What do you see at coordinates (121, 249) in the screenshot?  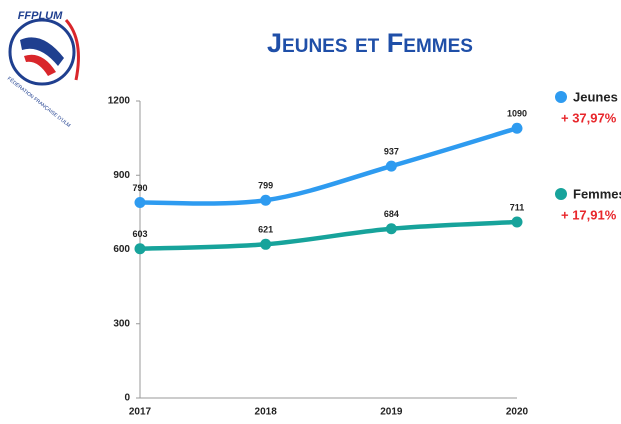 I see `y-tick-label: 600` at bounding box center [121, 249].